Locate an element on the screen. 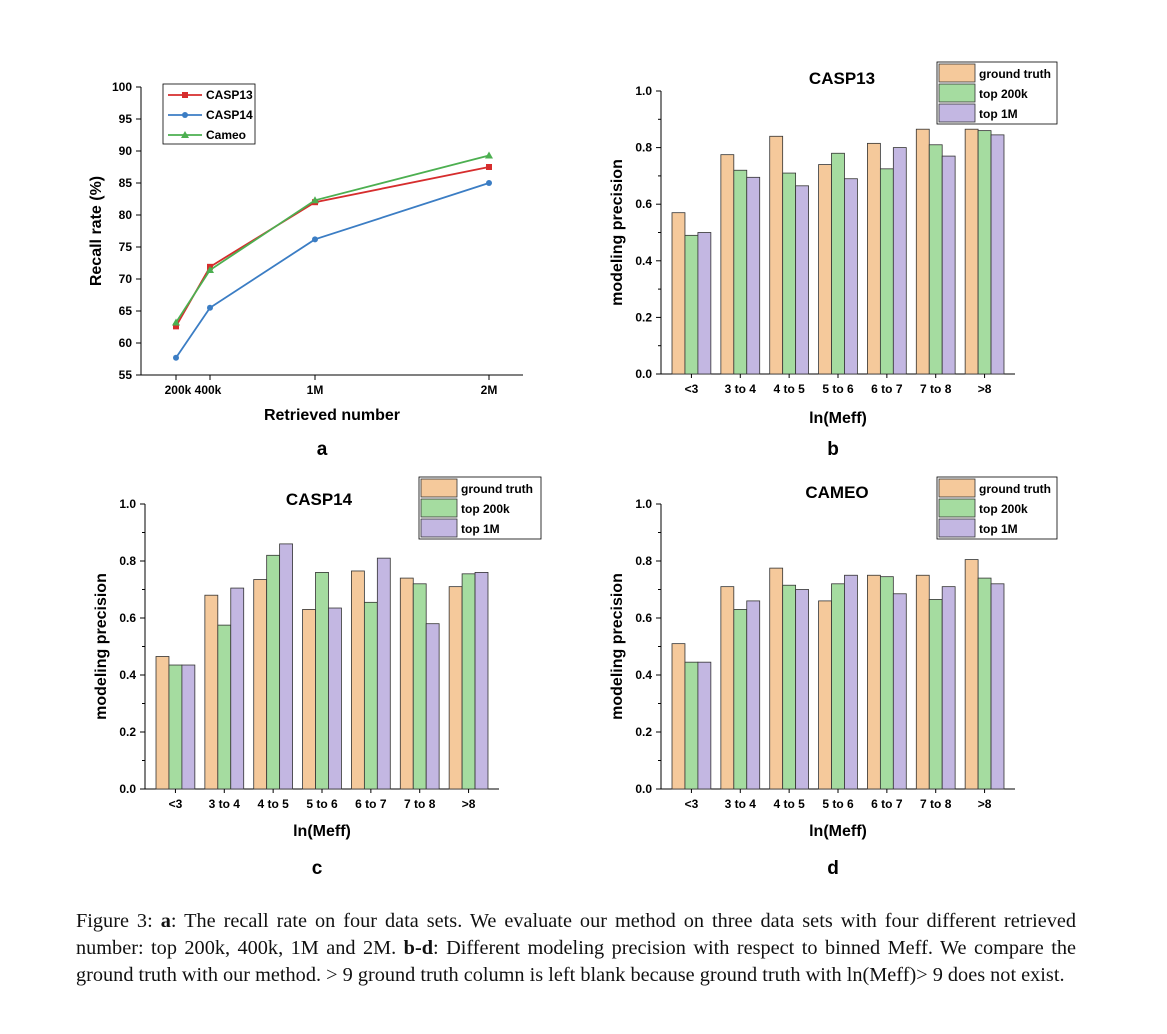 The width and height of the screenshot is (1167, 1034). legend-label: CASP14 is located at coordinates (229, 115).